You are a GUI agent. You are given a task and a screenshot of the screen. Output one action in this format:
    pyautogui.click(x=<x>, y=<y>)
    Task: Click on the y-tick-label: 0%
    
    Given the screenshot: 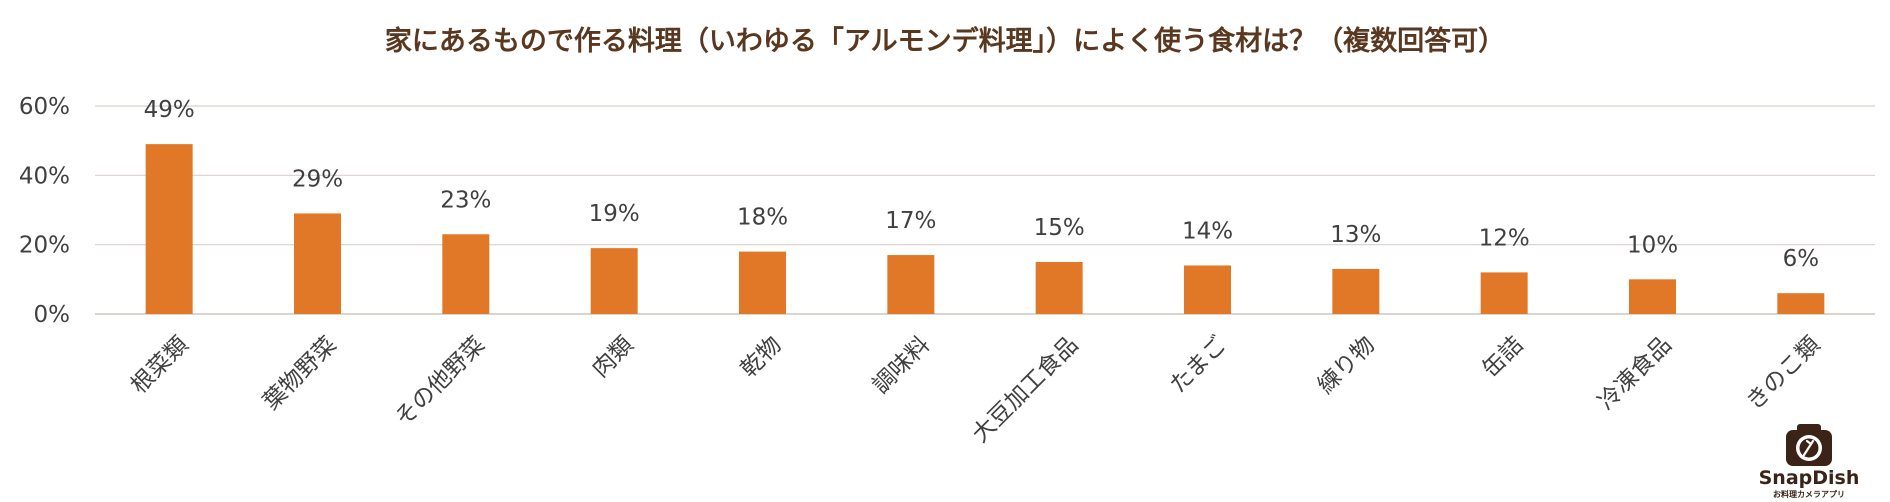 What is the action you would take?
    pyautogui.click(x=52, y=315)
    